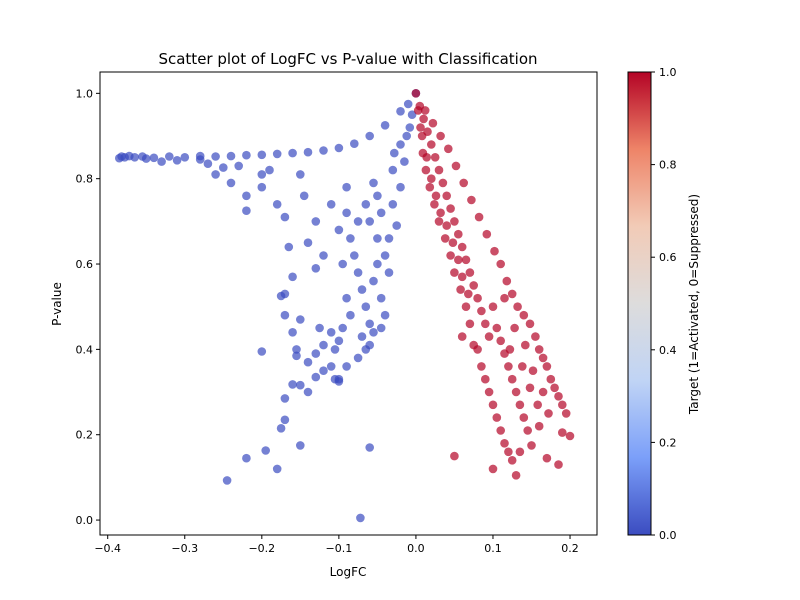 This screenshot has width=800, height=600. Describe the element at coordinates (493, 548) in the screenshot. I see `x-tick-label: 0.1` at that location.